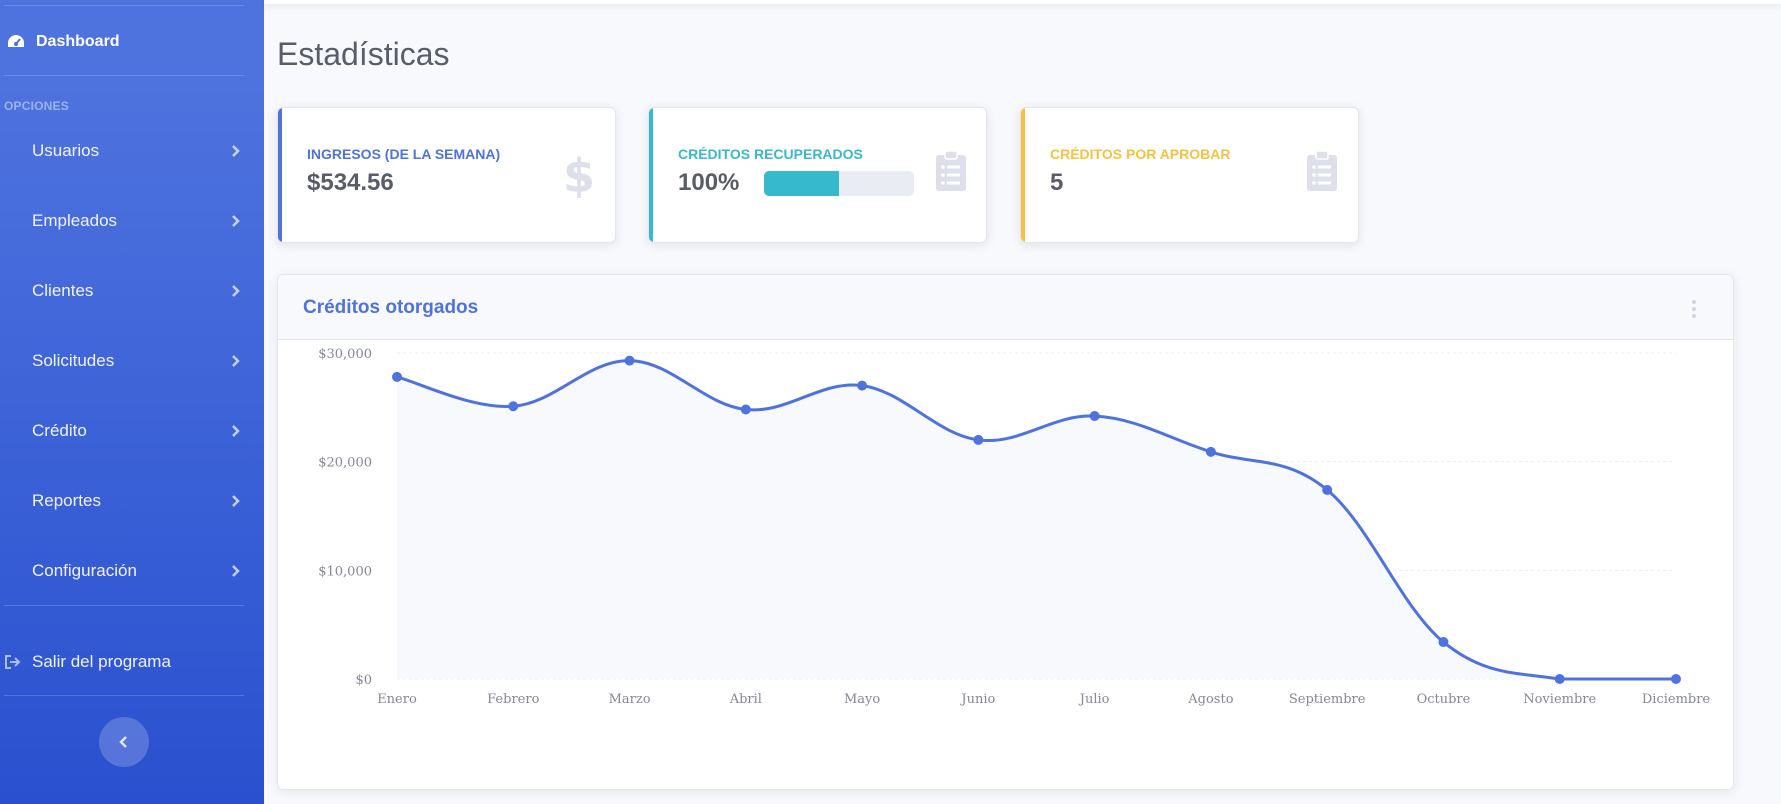 This screenshot has height=804, width=1781. Describe the element at coordinates (1022, 2) in the screenshot. I see `topbar` at that location.